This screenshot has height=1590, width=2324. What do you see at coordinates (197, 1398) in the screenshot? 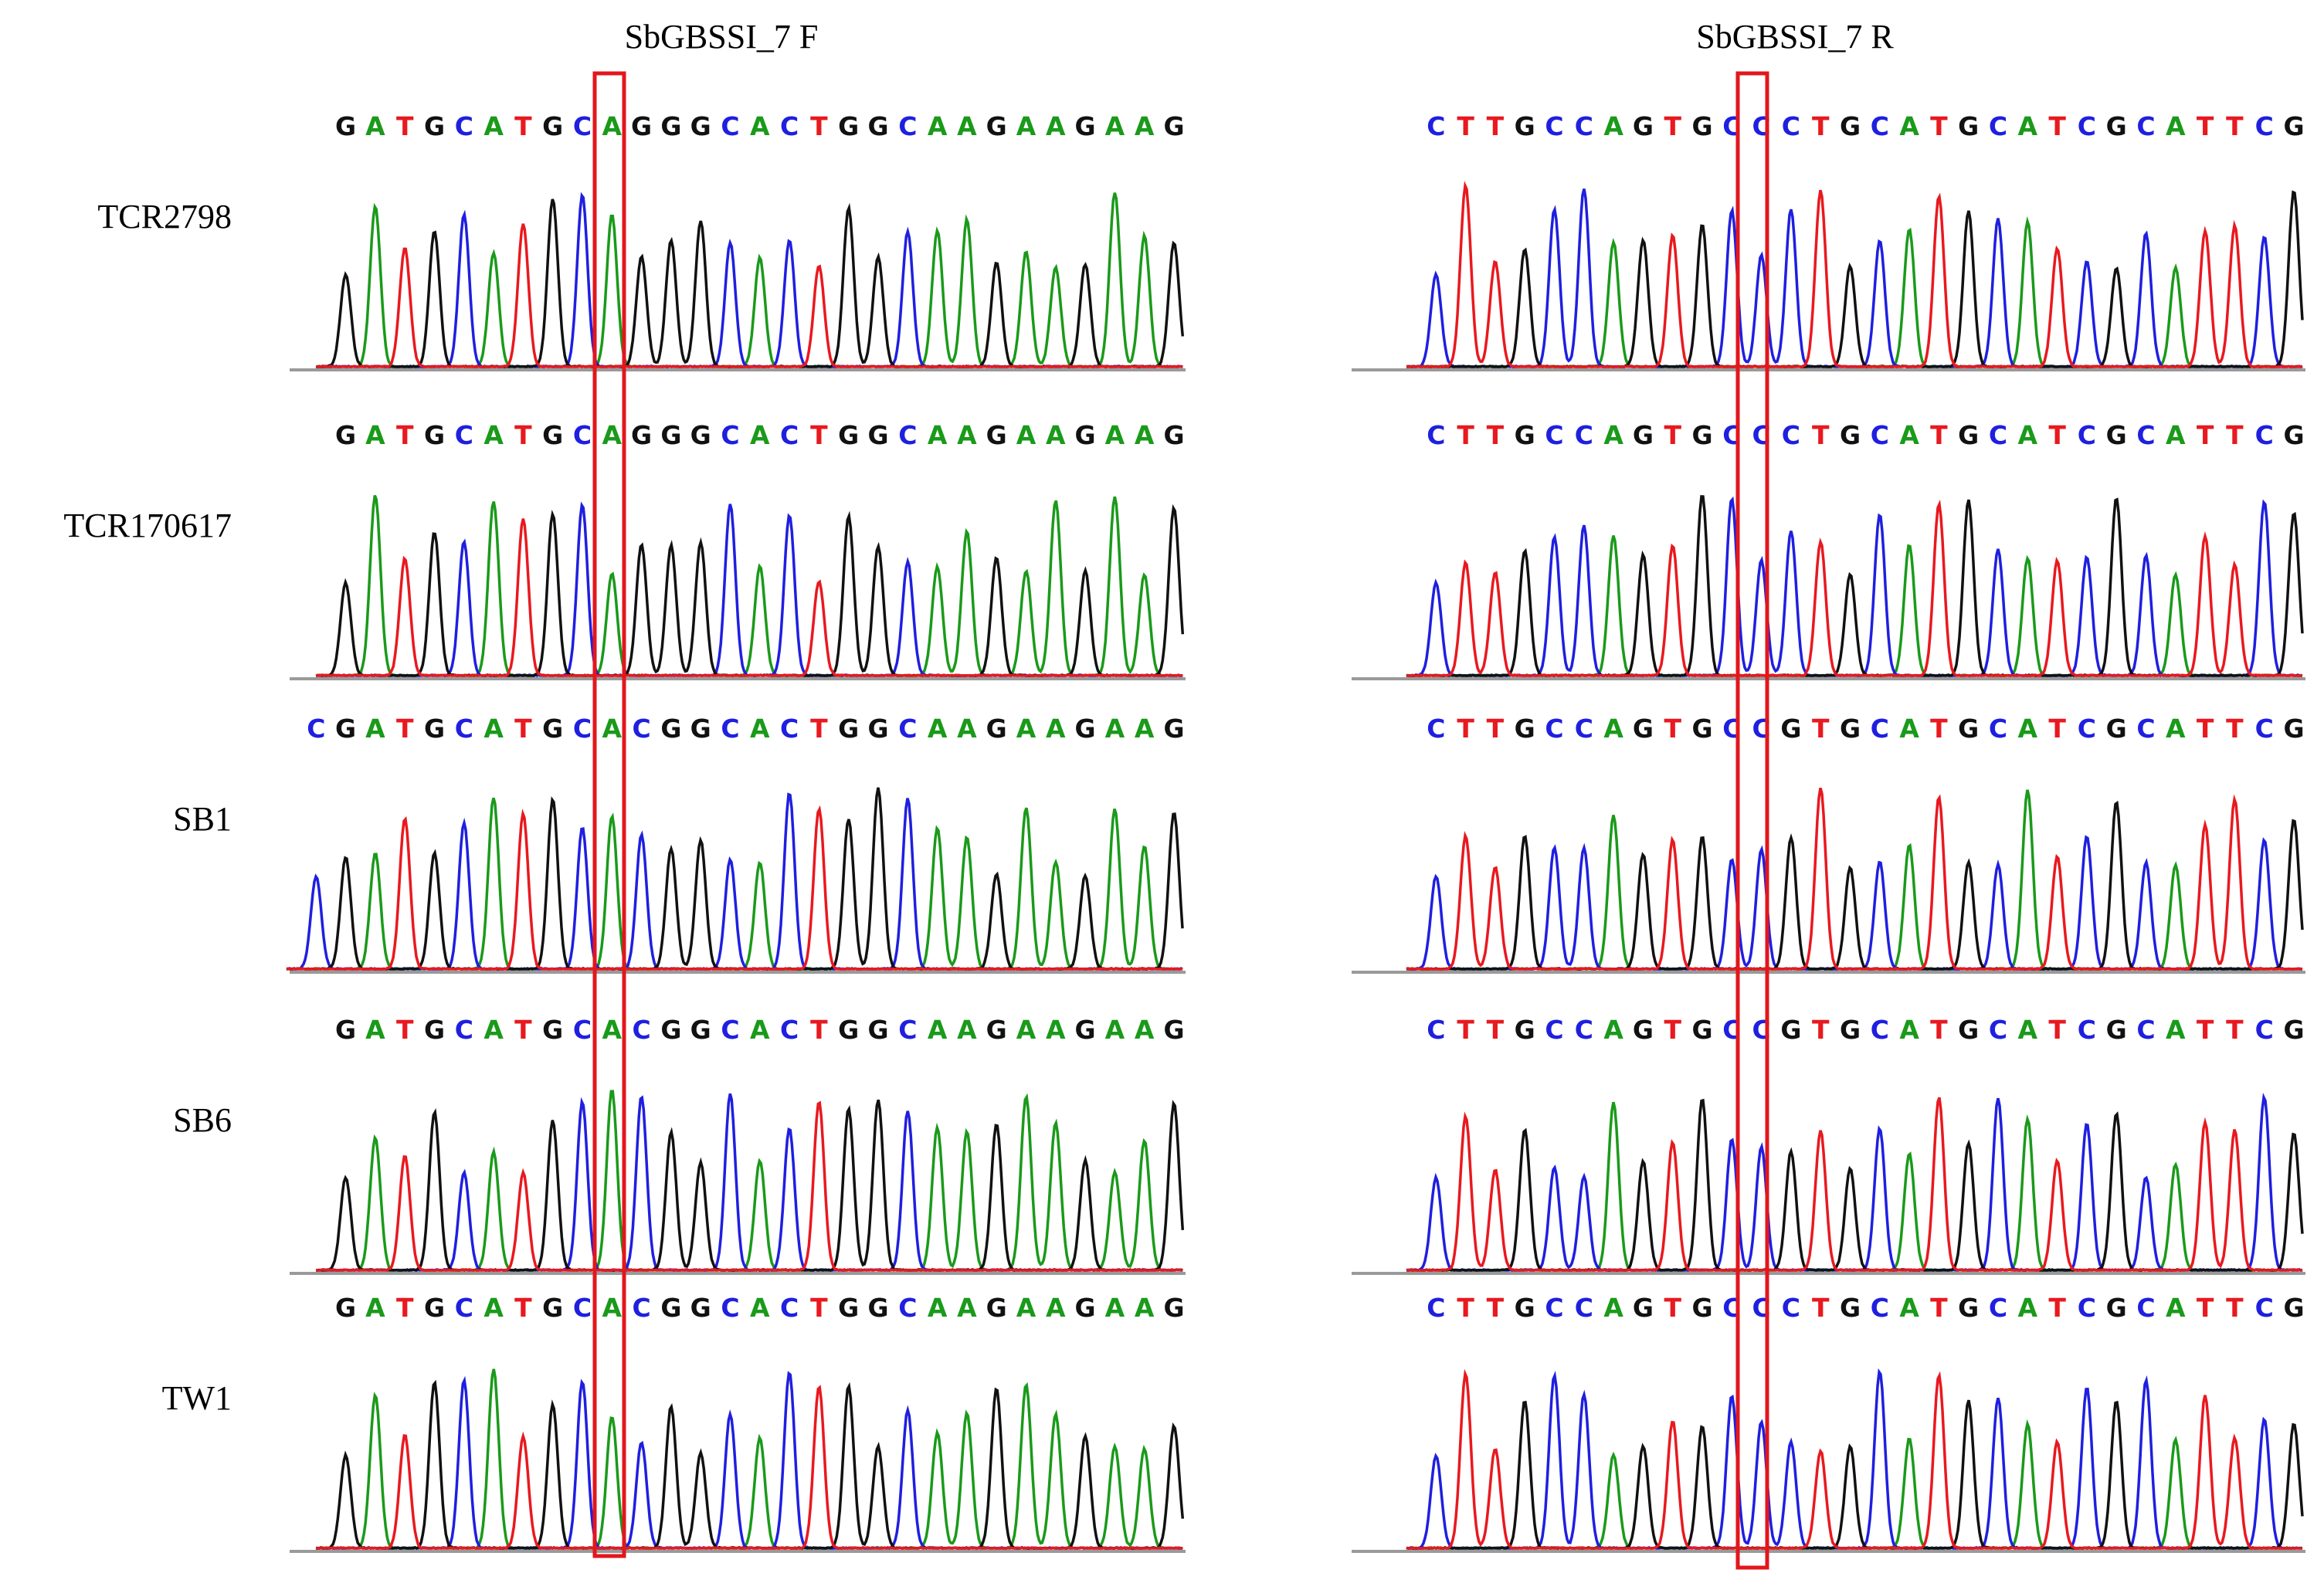
I see `sample-label: TW1` at bounding box center [197, 1398].